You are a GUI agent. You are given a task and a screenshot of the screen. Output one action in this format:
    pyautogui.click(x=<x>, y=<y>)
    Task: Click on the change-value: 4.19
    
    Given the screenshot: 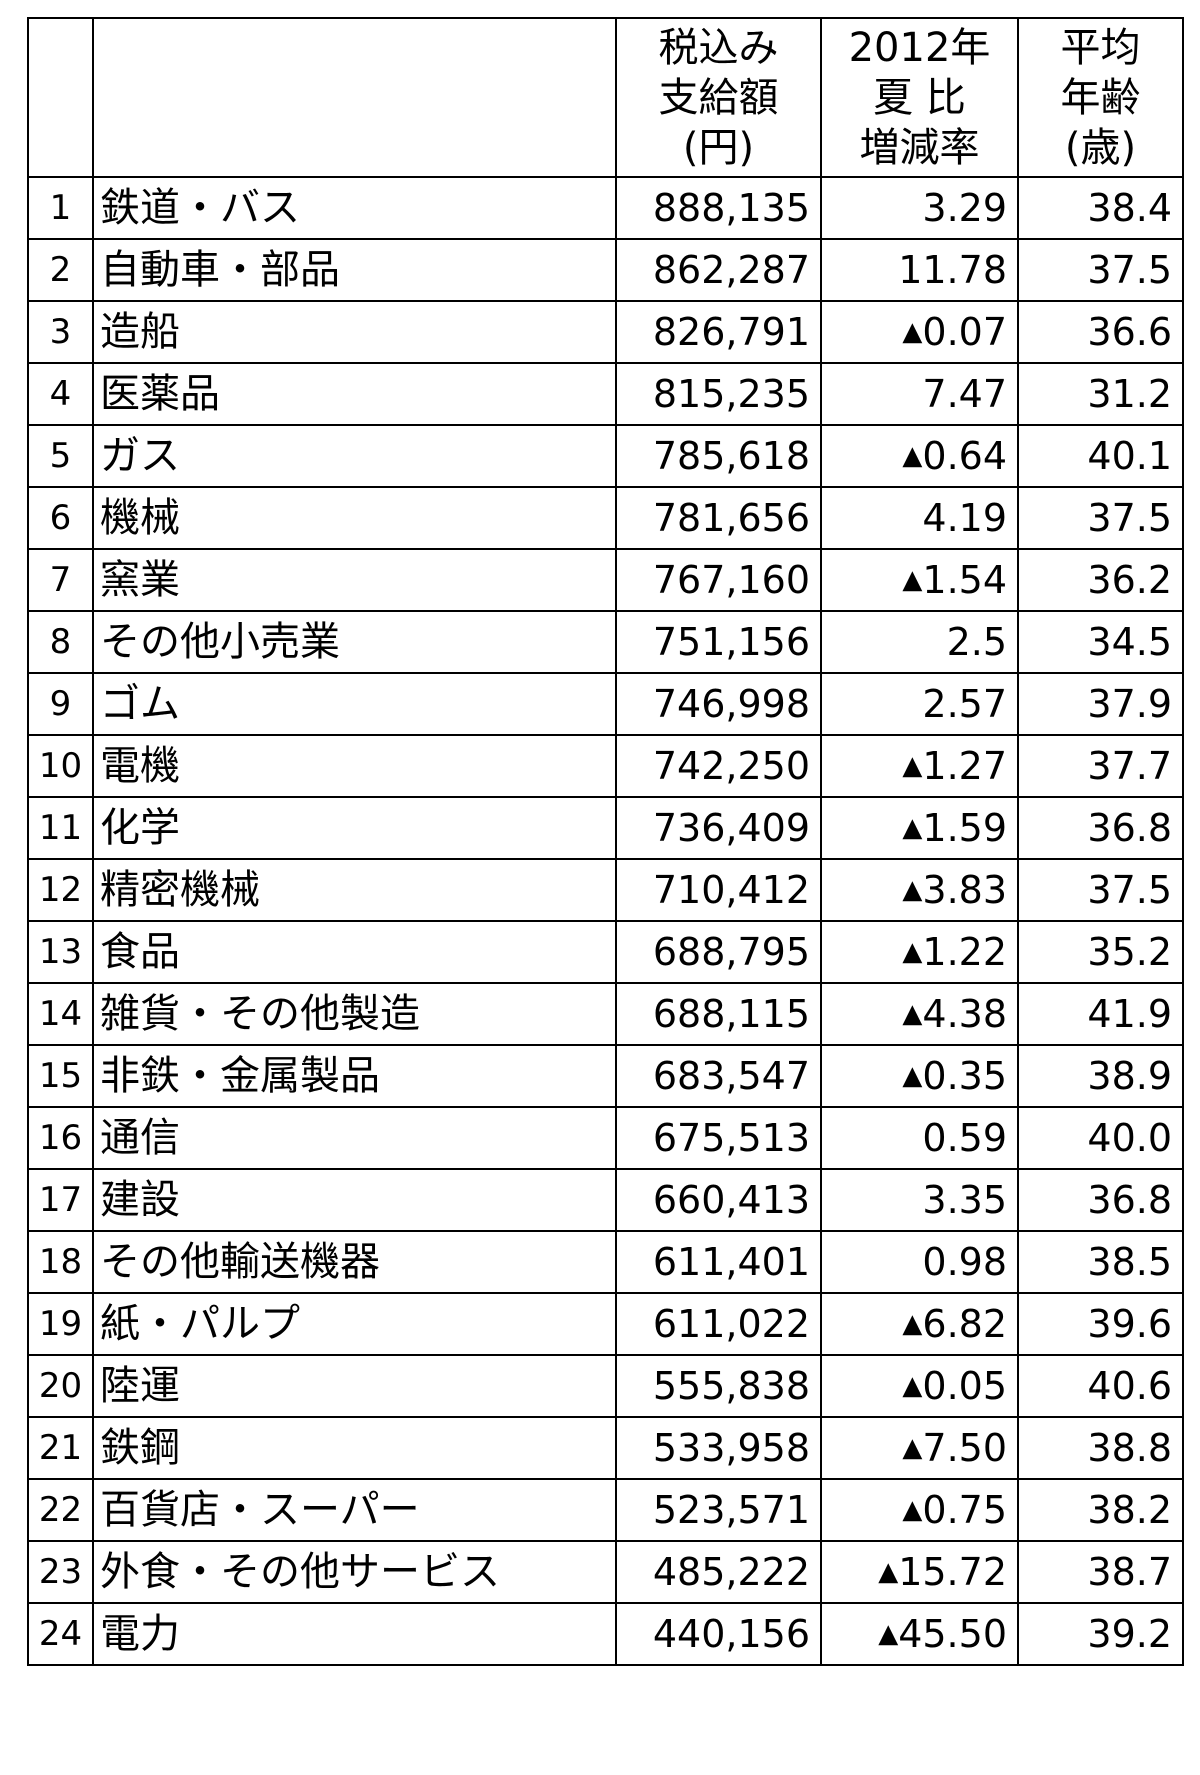 What is the action you would take?
    pyautogui.click(x=964, y=518)
    